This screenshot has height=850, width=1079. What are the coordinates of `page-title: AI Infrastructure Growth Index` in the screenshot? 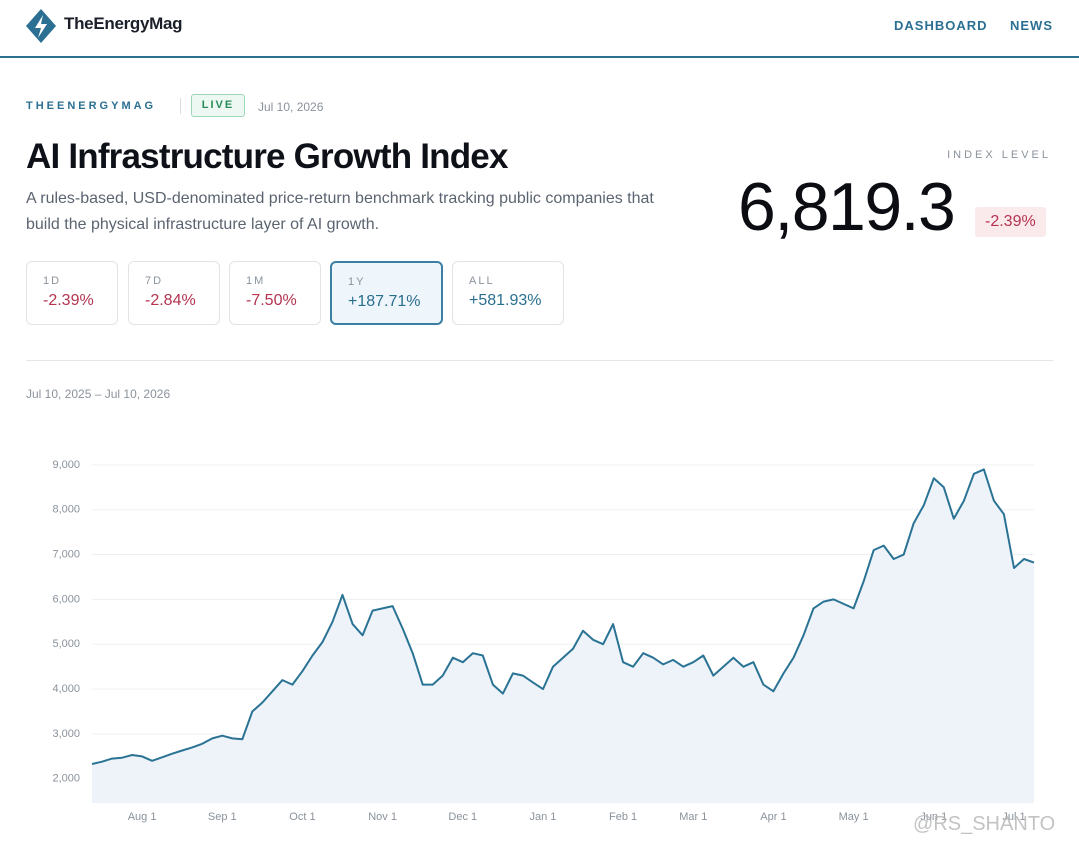 It's located at (267, 156).